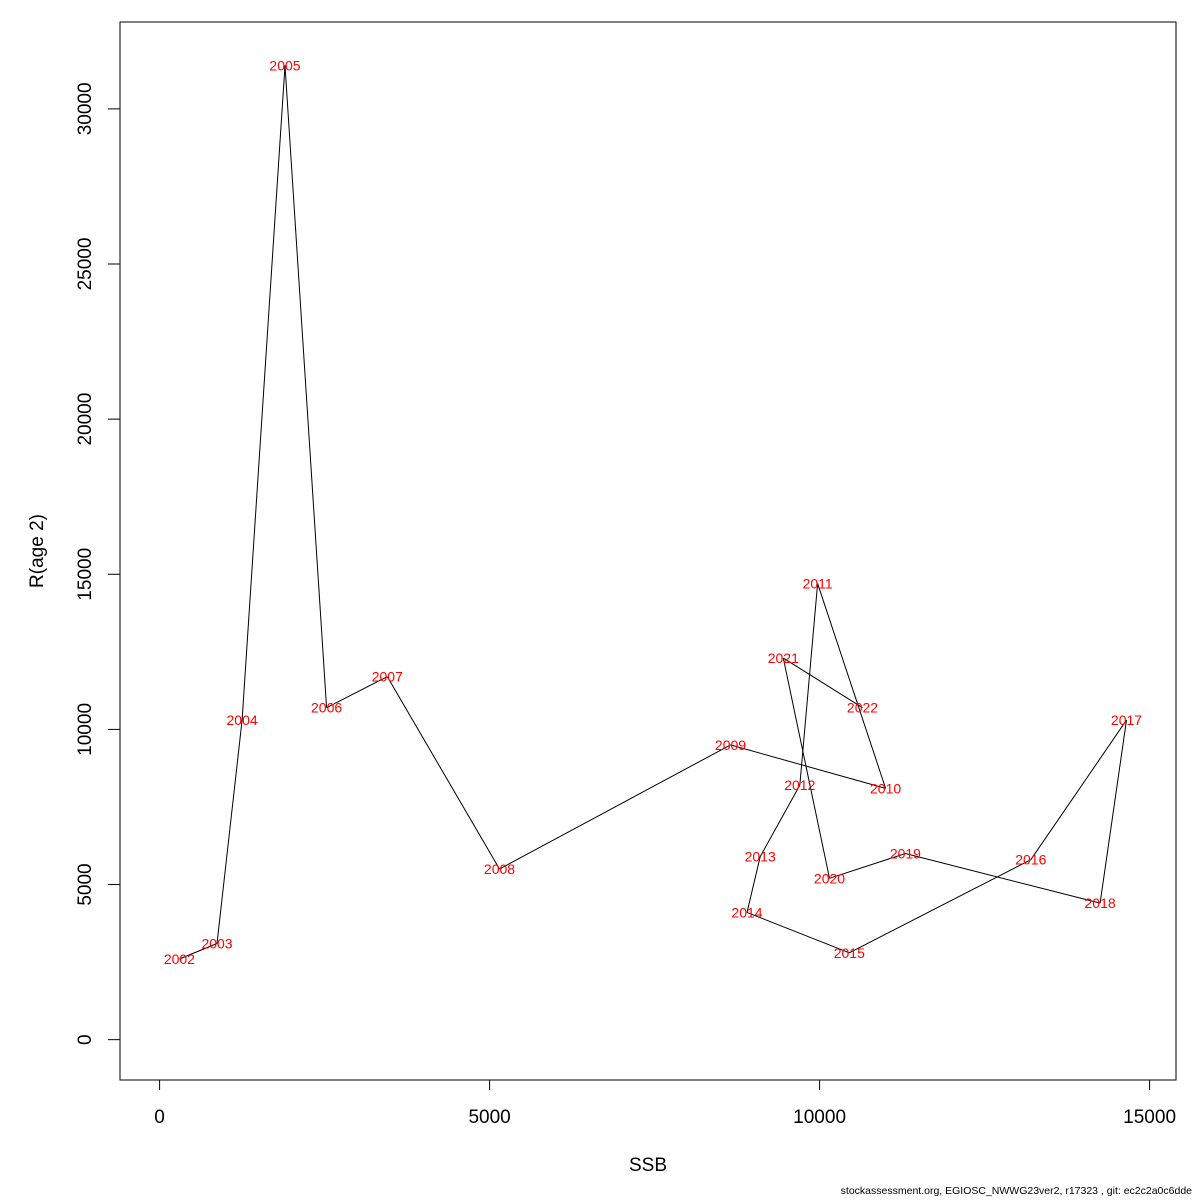 This screenshot has width=1200, height=1200. I want to click on point-label-2014: 2014, so click(746, 912).